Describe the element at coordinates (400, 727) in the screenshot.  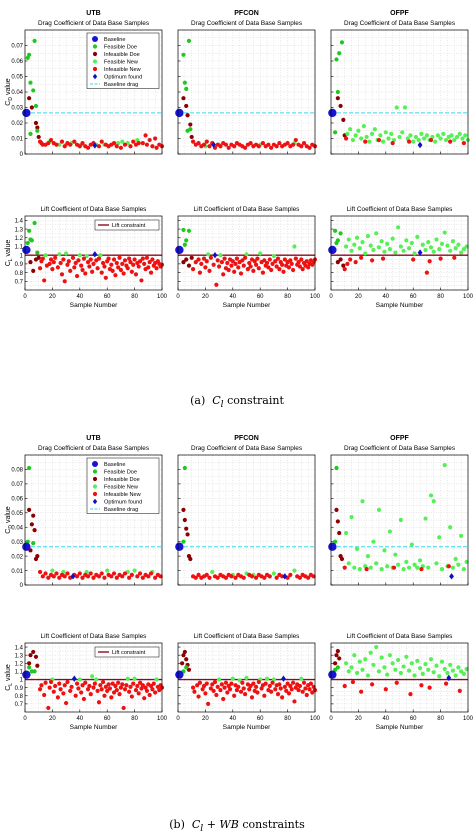
I see `x-axis-label: Sample Number` at that location.